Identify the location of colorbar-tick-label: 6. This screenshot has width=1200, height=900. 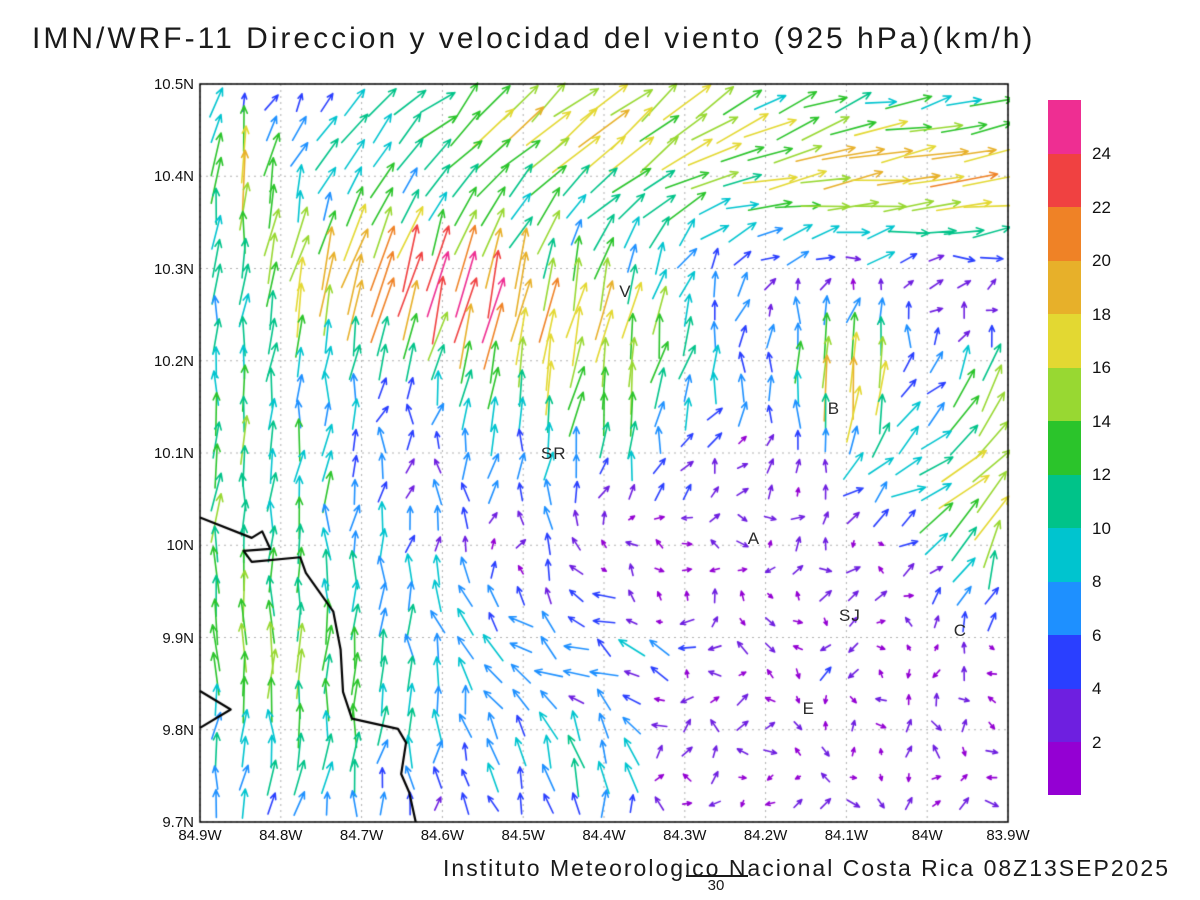
(1097, 635).